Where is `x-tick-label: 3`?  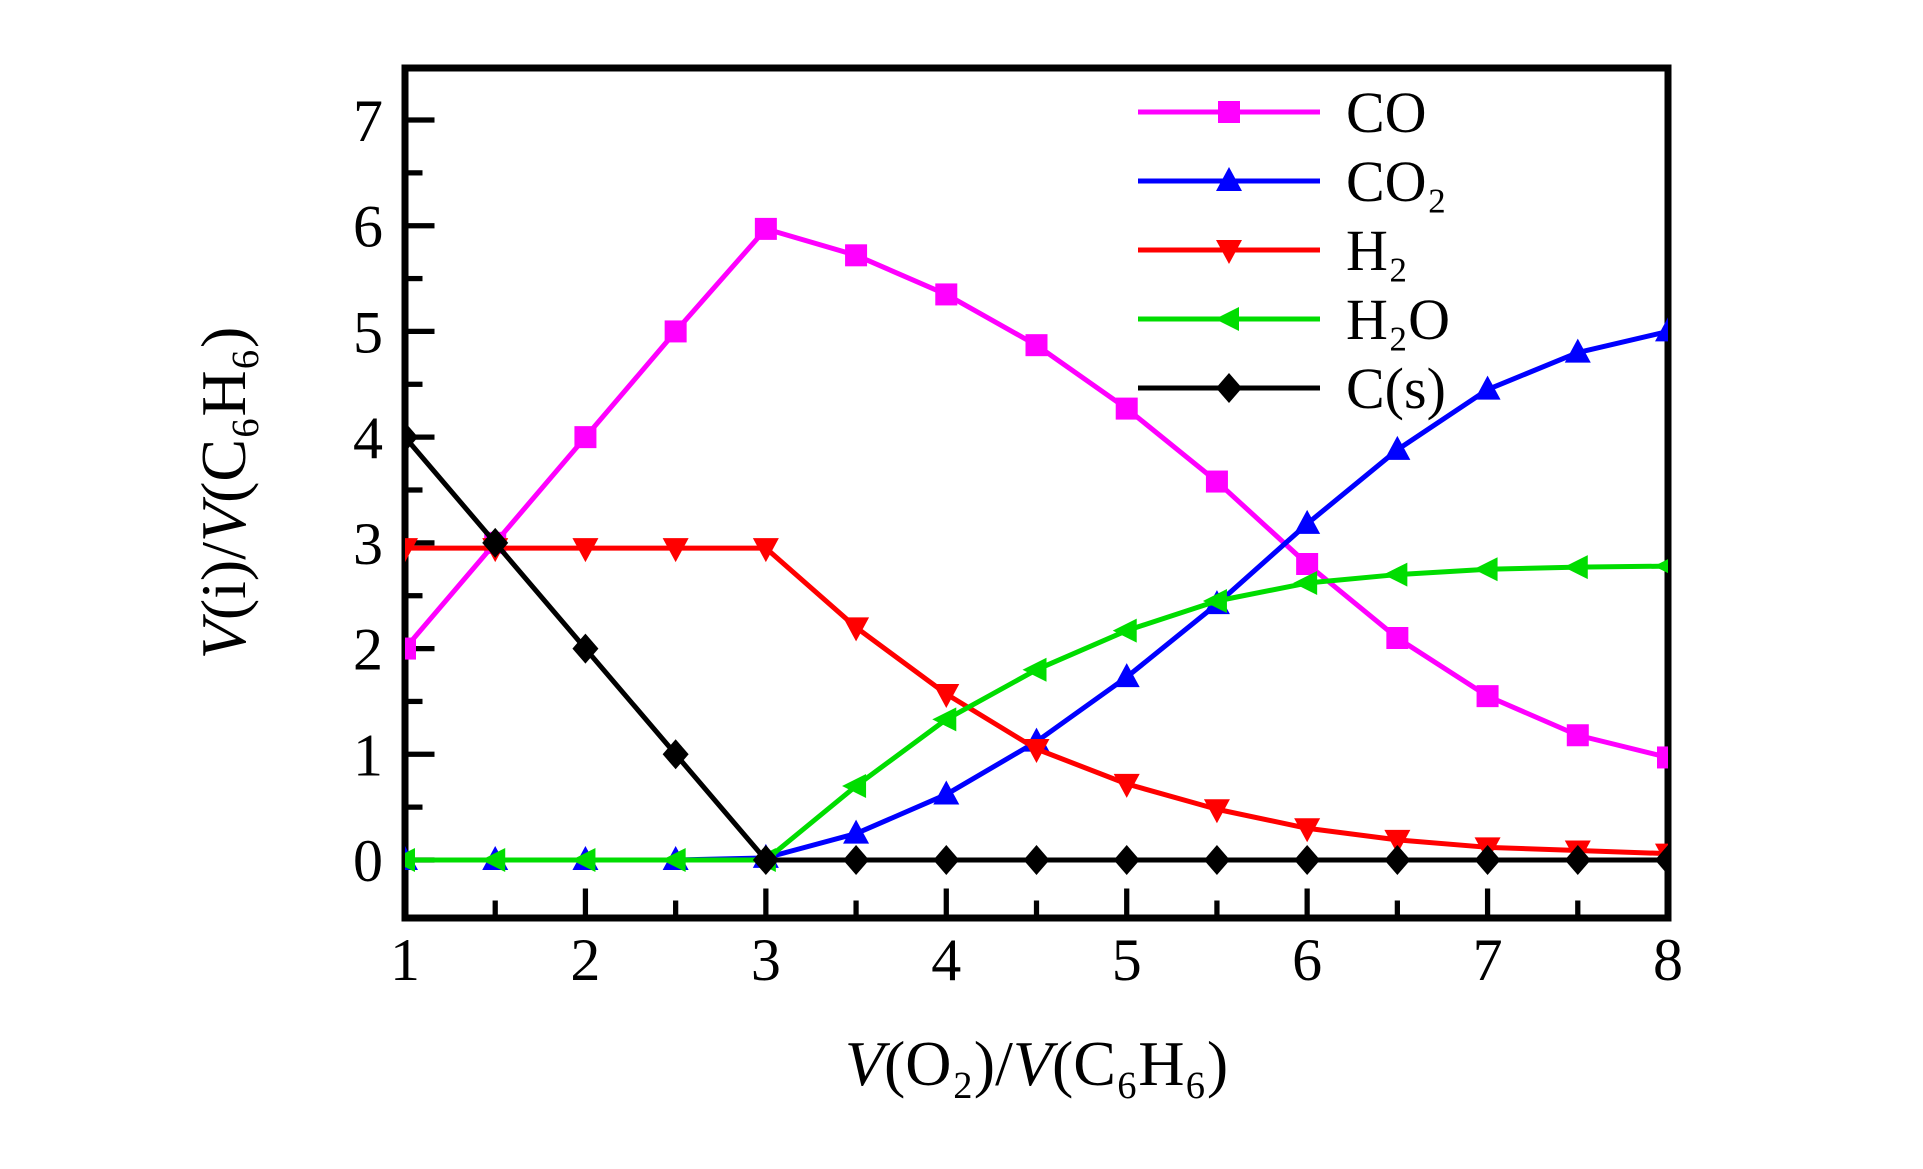
x-tick-label: 3 is located at coordinates (766, 960).